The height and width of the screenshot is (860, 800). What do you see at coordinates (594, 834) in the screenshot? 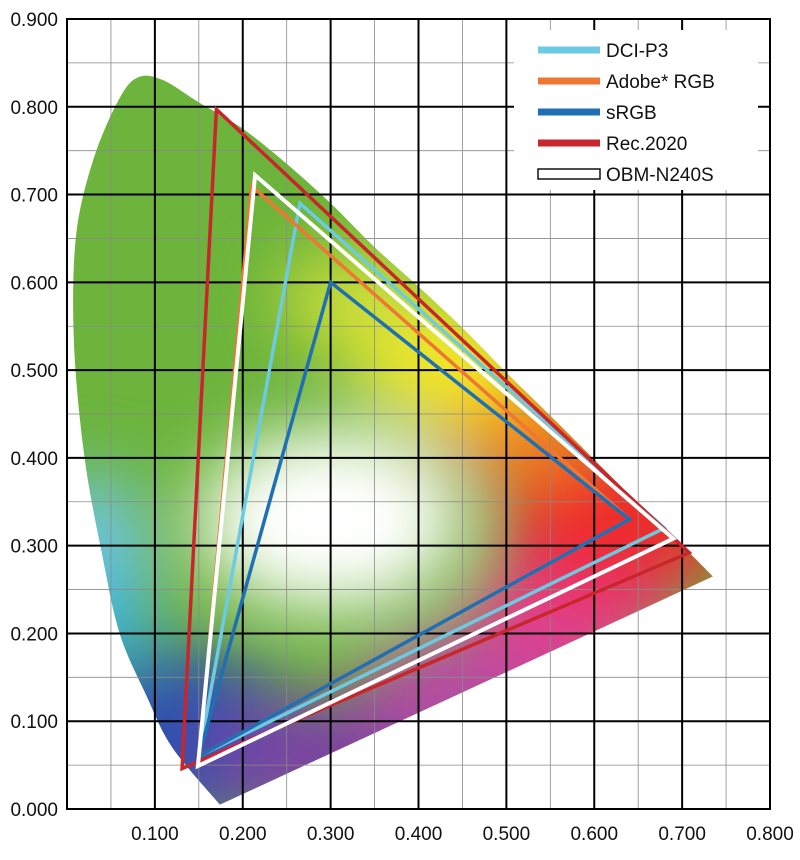
I see `x-tick-label: 0.600` at bounding box center [594, 834].